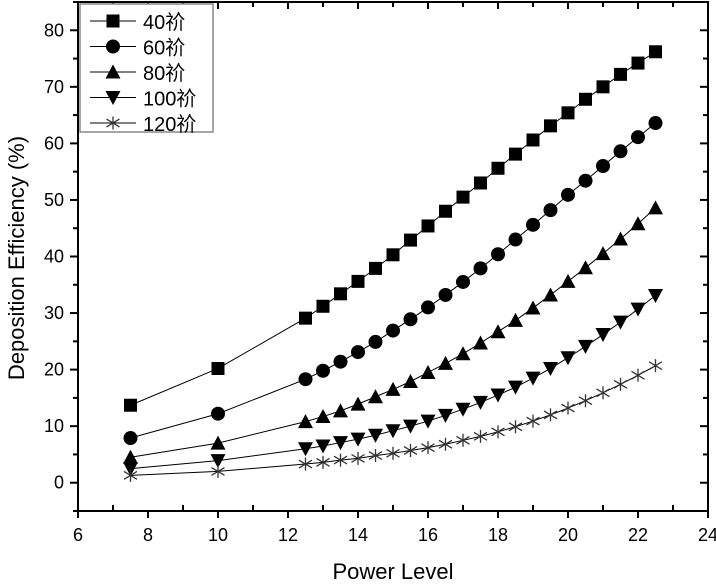 This screenshot has height=585, width=716. What do you see at coordinates (392, 571) in the screenshot?
I see `x-axis-label: Power Level` at bounding box center [392, 571].